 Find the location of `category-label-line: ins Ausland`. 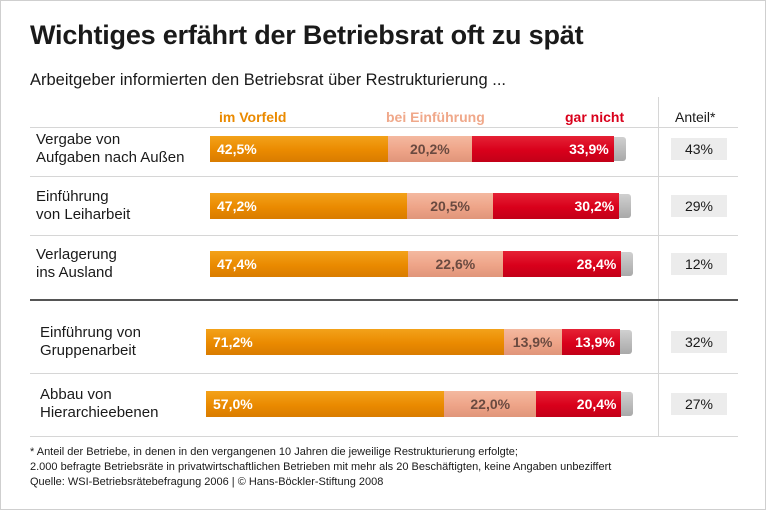

category-label-line: ins Ausland is located at coordinates (74, 272).